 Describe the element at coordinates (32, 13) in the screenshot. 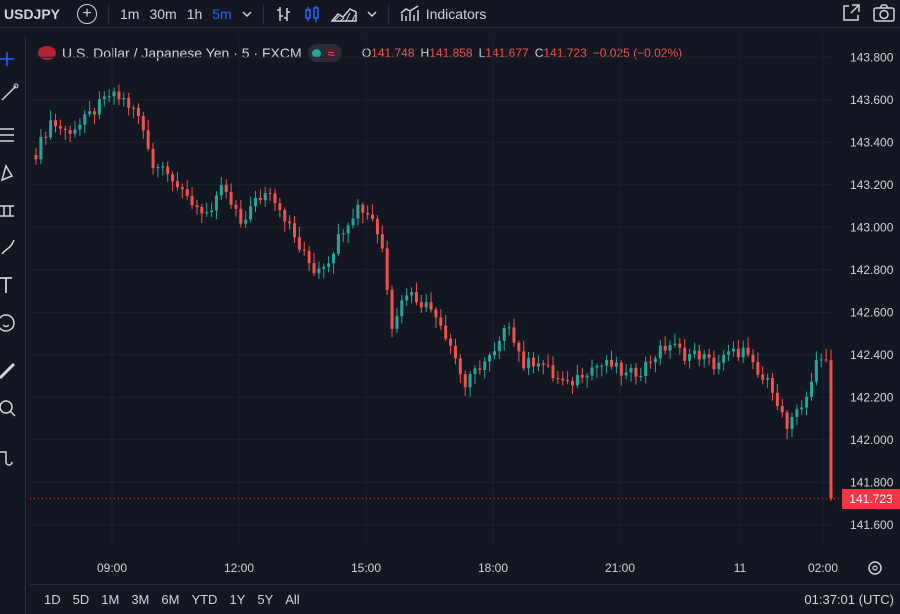

I see `symbol-search: USDJPY` at that location.